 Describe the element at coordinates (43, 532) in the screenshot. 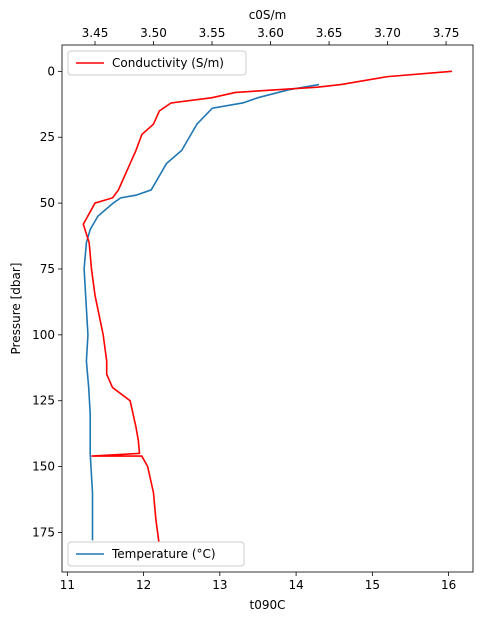

I see `y-tick-label: 175` at that location.